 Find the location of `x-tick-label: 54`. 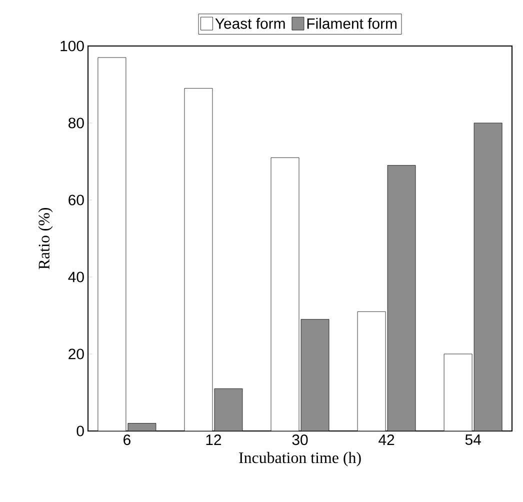

x-tick-label: 54 is located at coordinates (473, 439).